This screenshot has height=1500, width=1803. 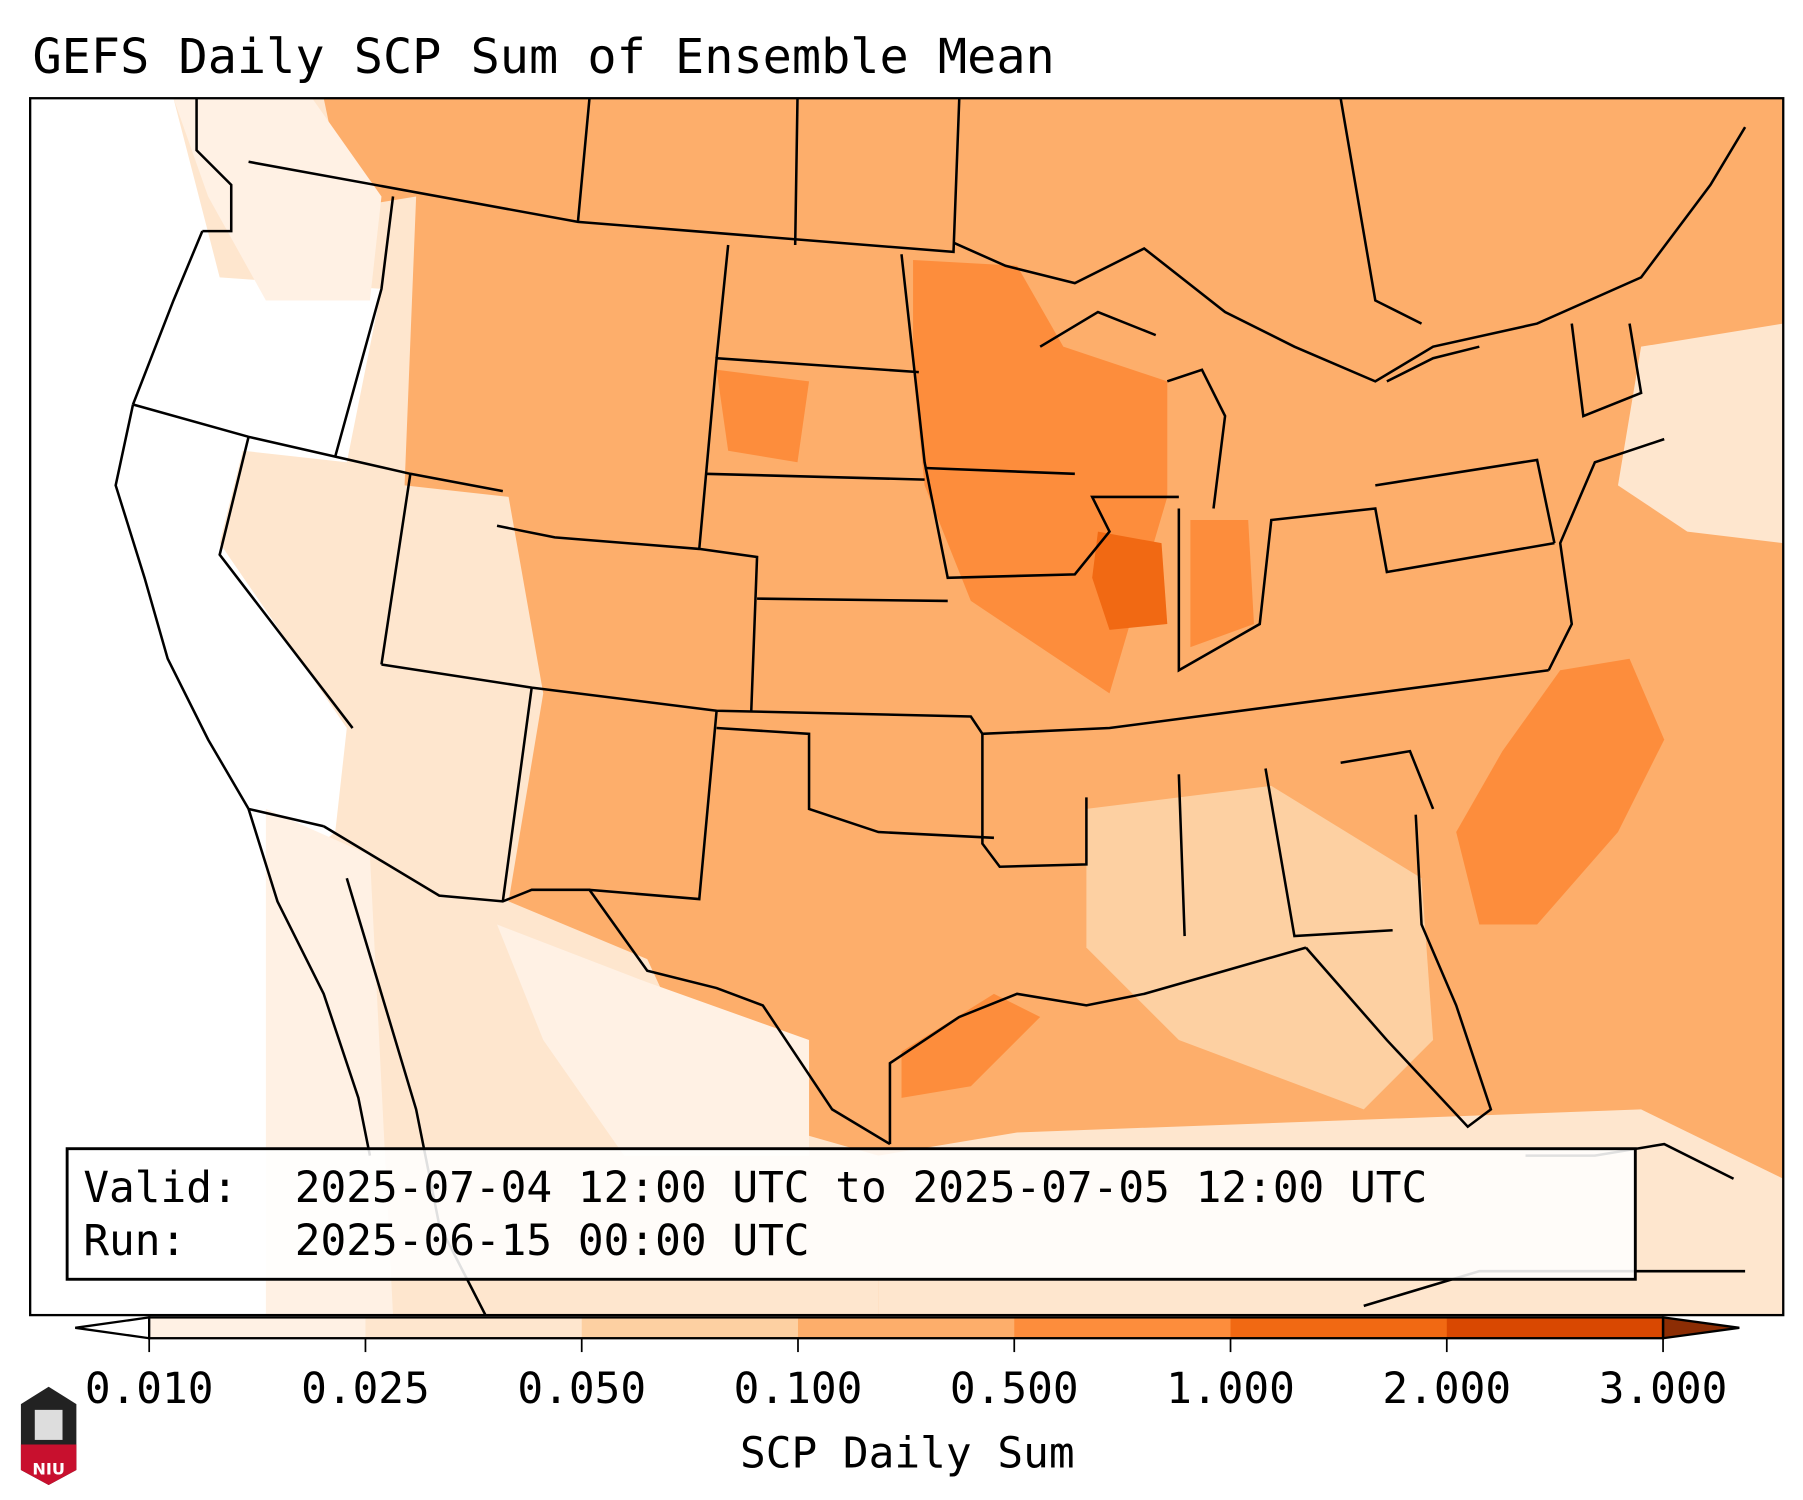 I want to click on colorbar: 0.010 0.025 0.050 0.100 0.500 1.000 2.000 3.000, so click(x=907, y=1365).